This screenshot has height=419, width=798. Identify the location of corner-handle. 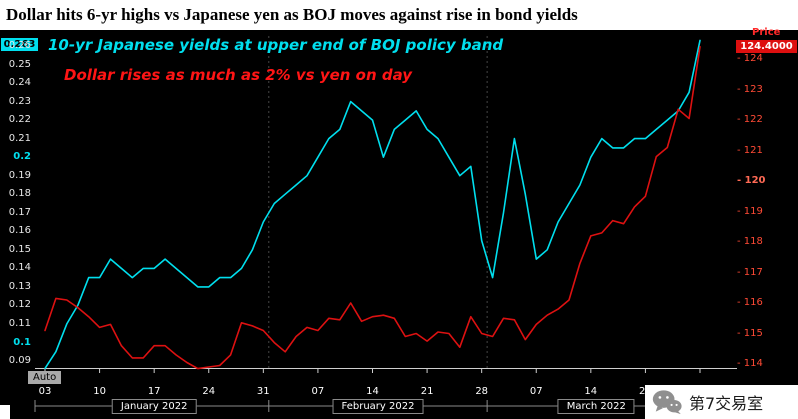
(5, 412).